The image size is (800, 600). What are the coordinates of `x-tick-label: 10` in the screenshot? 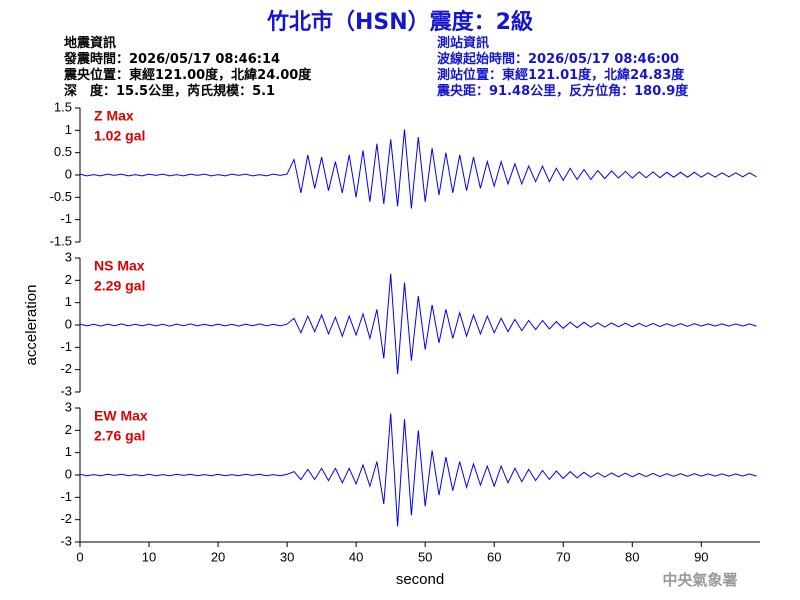 It's located at (149, 556).